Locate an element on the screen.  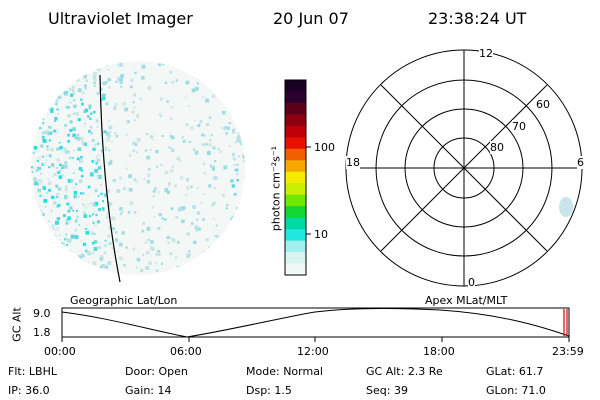
x-tick-label-0: 00:00 is located at coordinates (60, 351).